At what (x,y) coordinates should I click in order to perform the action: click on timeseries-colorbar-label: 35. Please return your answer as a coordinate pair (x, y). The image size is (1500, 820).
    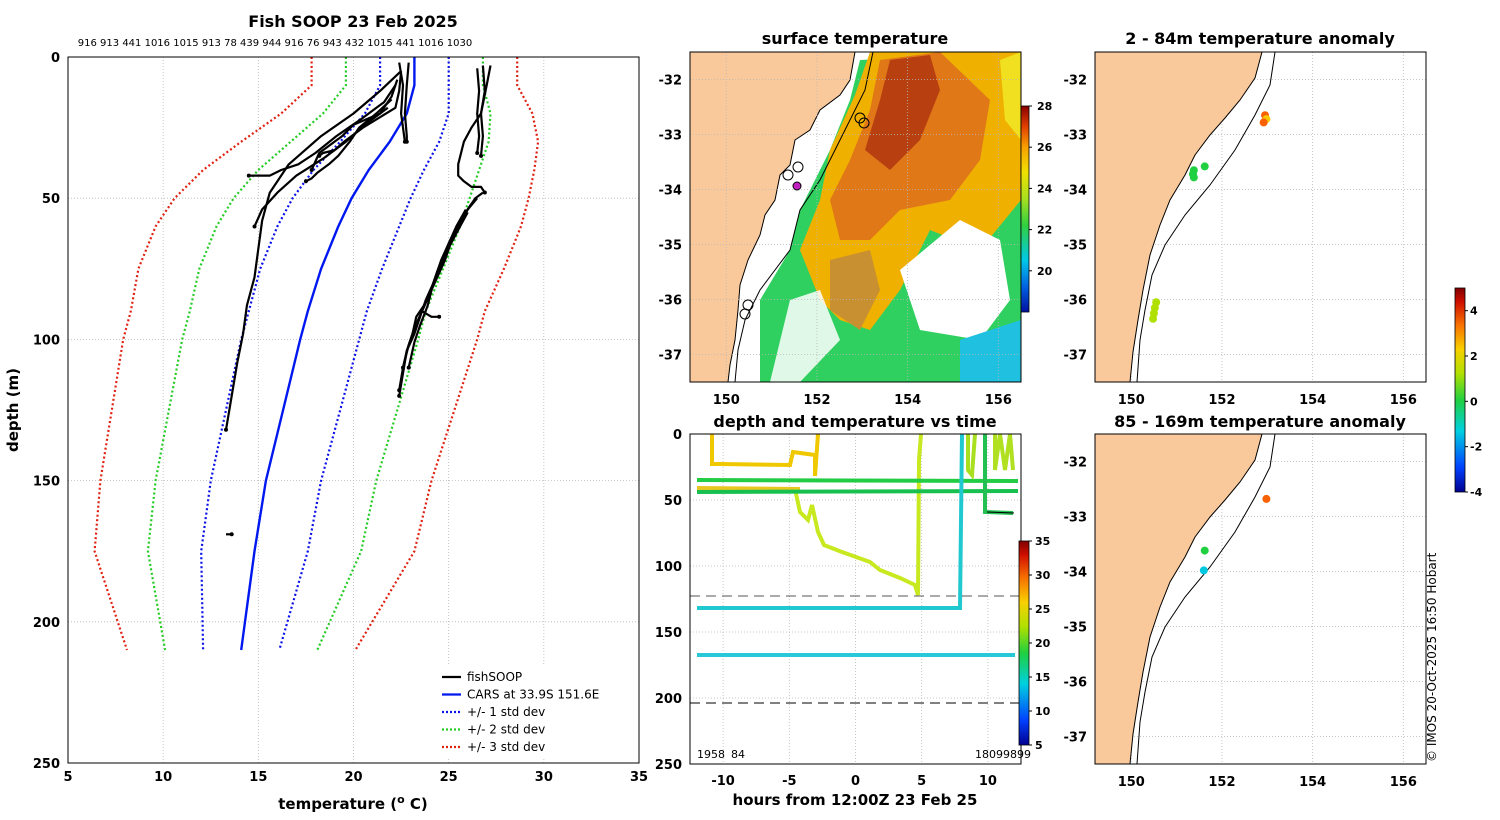
    Looking at the image, I should click on (1042, 541).